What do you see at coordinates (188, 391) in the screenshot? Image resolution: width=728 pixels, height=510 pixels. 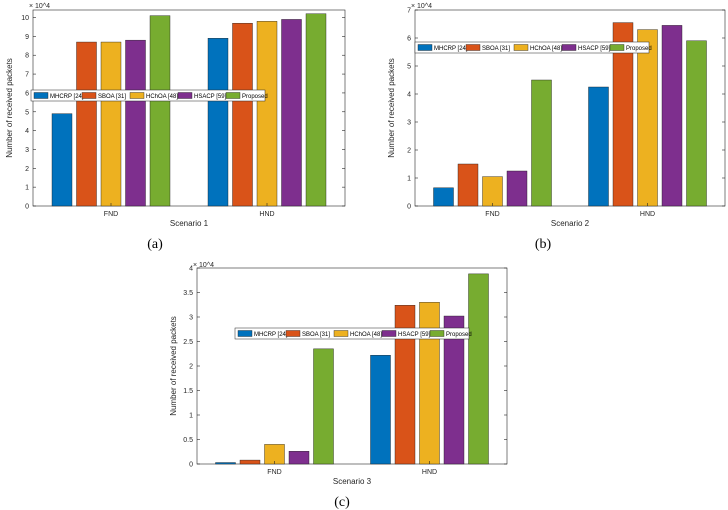 I see `y-tick-label: 1.5` at bounding box center [188, 391].